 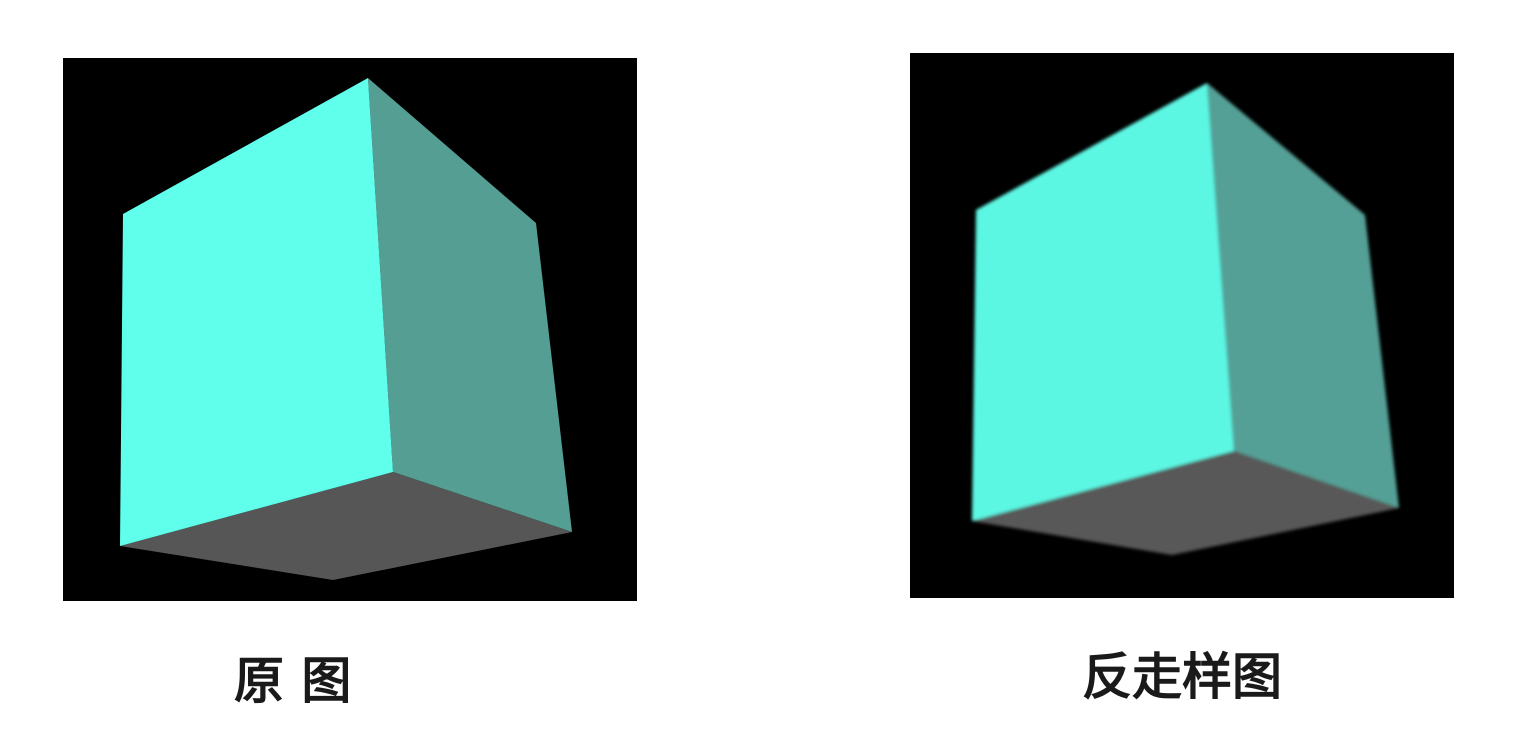 What do you see at coordinates (1182, 677) in the screenshot?
I see `antialiased-image-caption: 反走样图` at bounding box center [1182, 677].